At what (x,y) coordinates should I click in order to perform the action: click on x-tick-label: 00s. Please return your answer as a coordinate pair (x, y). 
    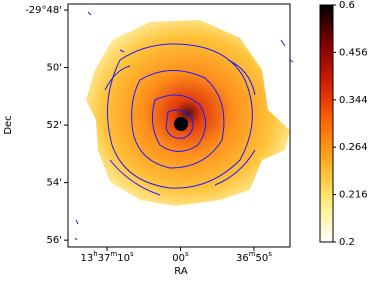
    Looking at the image, I should click on (180, 257).